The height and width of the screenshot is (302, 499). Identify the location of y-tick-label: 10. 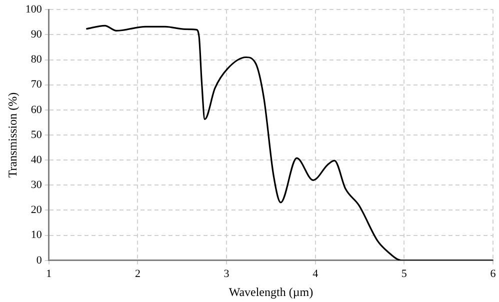
(36, 235).